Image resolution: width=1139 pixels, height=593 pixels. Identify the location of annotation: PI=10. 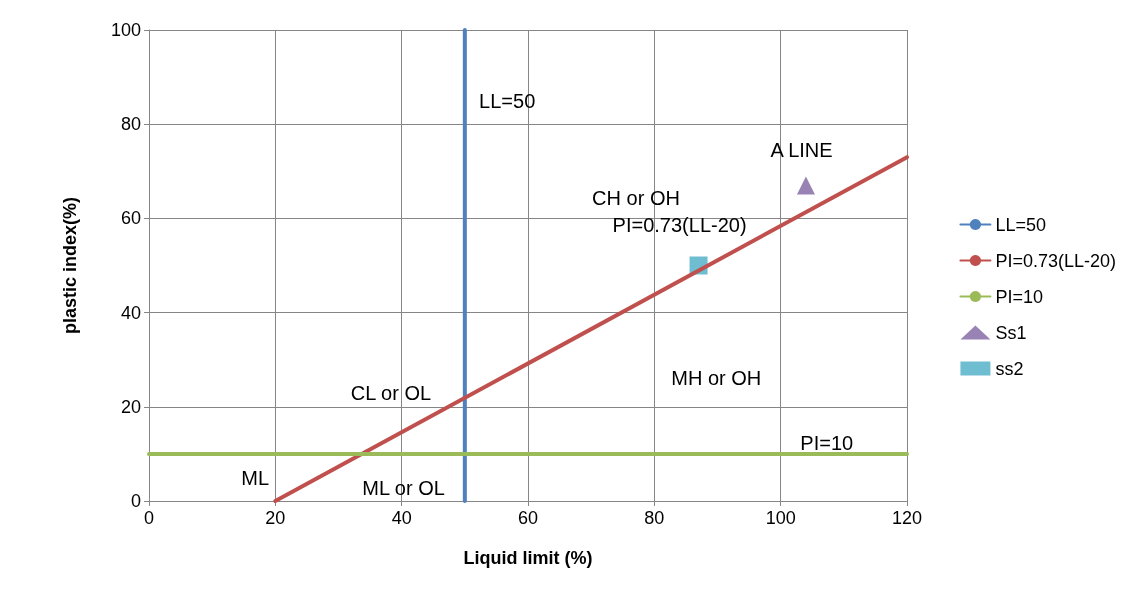
(827, 442).